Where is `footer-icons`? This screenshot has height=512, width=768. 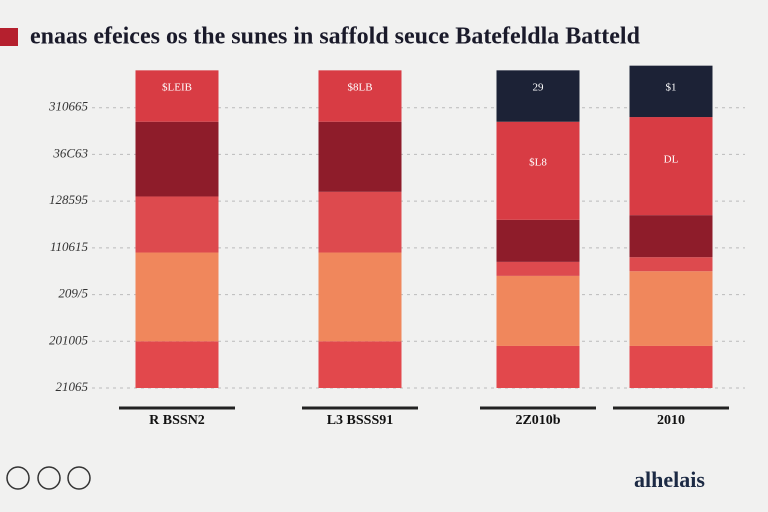
footer-icons is located at coordinates (48, 478).